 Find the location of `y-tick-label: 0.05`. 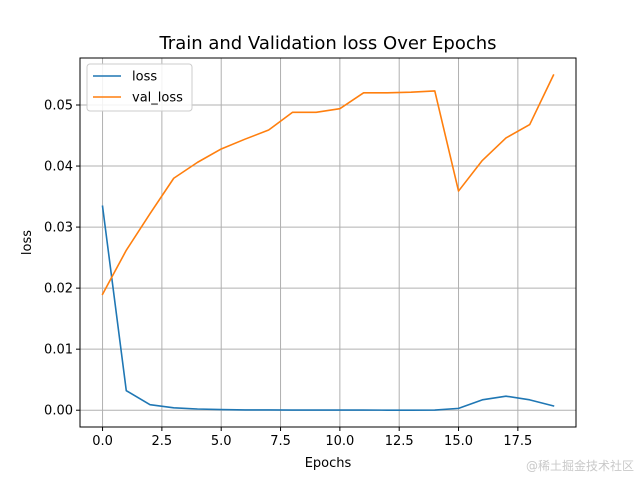

y-tick-label: 0.05 is located at coordinates (58, 106).